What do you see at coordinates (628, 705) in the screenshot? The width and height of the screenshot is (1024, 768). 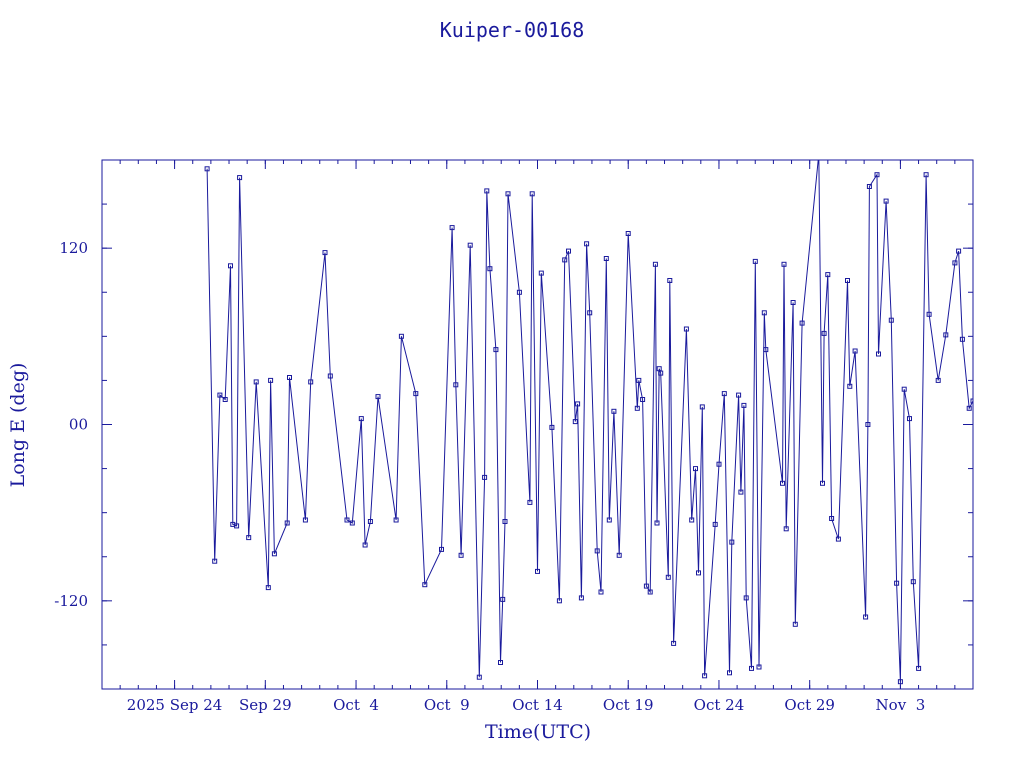 I see `x-tick-label: Oct 19` at bounding box center [628, 705].